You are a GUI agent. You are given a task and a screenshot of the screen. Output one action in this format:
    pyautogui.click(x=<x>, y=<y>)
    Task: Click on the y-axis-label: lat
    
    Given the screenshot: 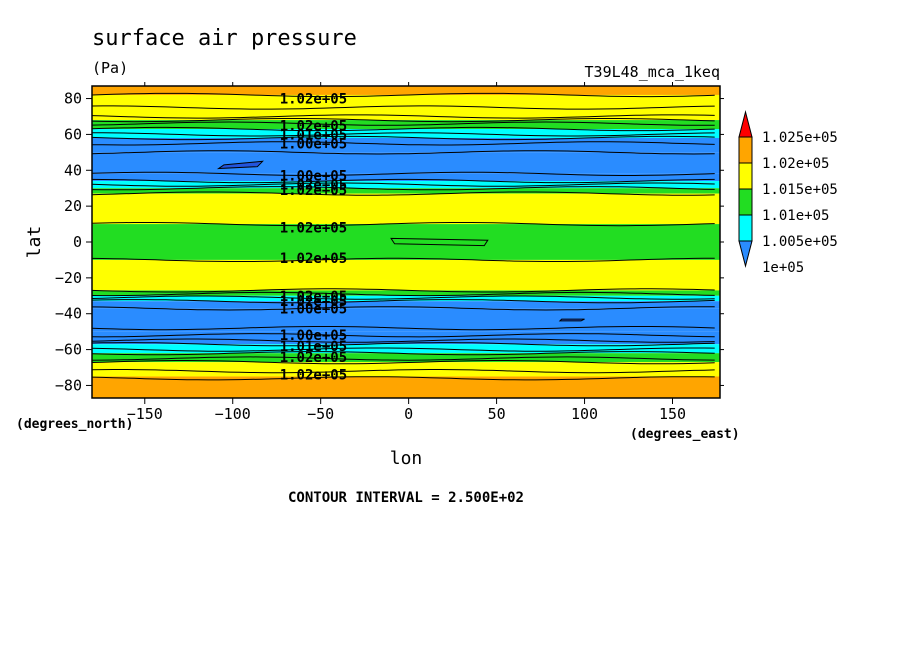 What is the action you would take?
    pyautogui.click(x=34, y=242)
    